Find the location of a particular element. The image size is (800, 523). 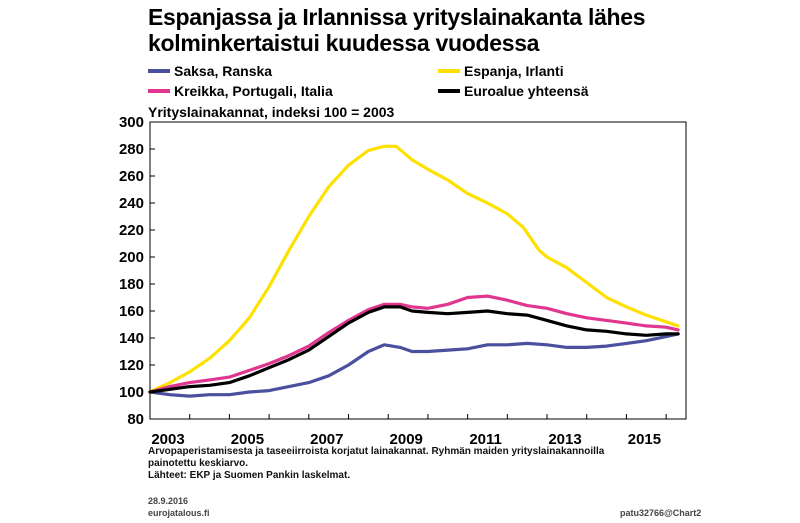

x-tick-label: 2011 is located at coordinates (485, 439).